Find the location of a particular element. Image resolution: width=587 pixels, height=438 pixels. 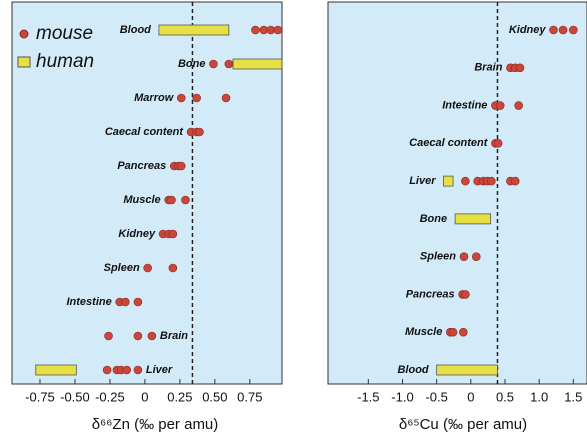

x-tick-label: -1.0 is located at coordinates (402, 396).